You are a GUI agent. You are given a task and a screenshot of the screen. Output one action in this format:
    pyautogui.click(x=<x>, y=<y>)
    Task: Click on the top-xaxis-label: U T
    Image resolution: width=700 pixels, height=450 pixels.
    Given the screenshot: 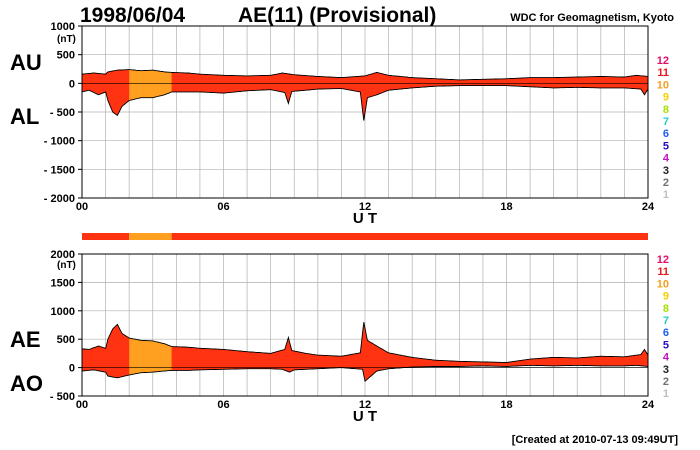 What is the action you would take?
    pyautogui.click(x=365, y=218)
    